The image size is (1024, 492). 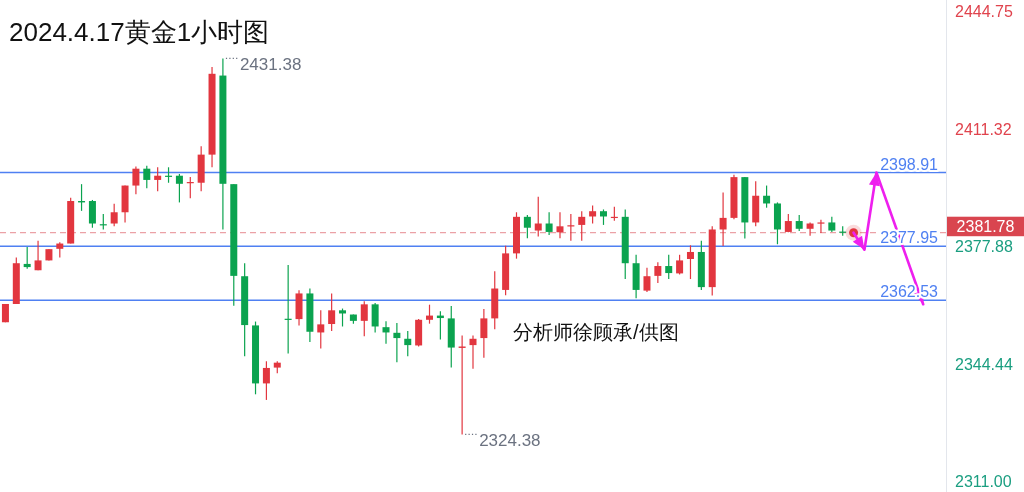 I want to click on ref-line-label: 2381.78, so click(x=985, y=226).